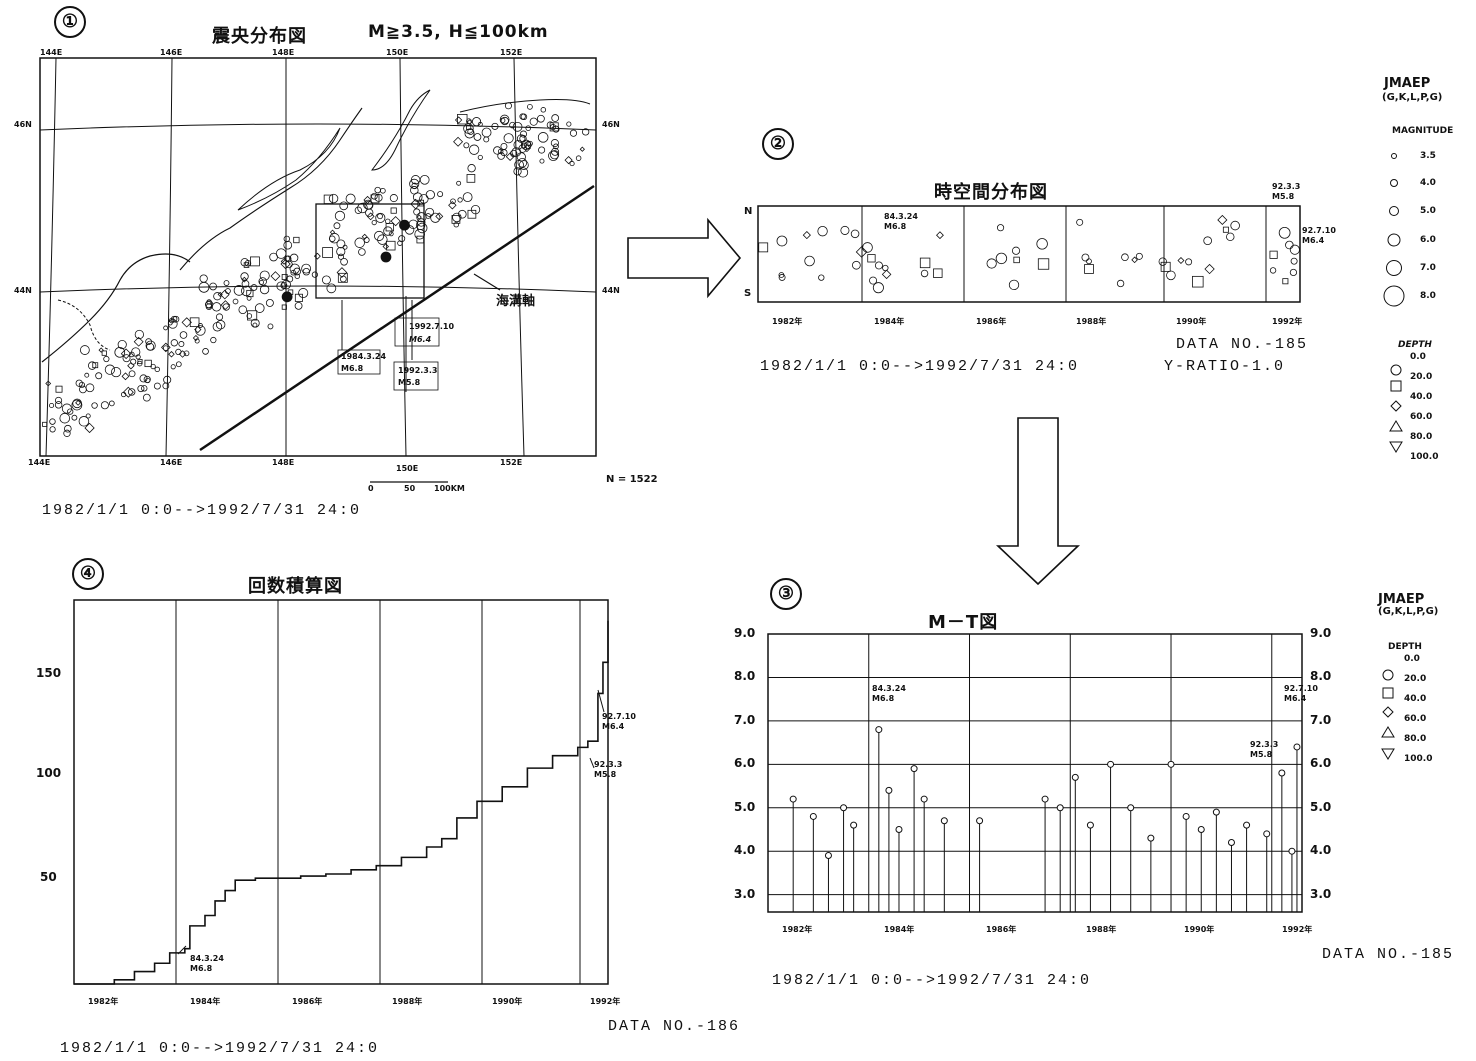  What do you see at coordinates (202, 510) in the screenshot?
I see `panel1-period: 1982/1/1 0:0-->1992/7/31 24:0` at bounding box center [202, 510].